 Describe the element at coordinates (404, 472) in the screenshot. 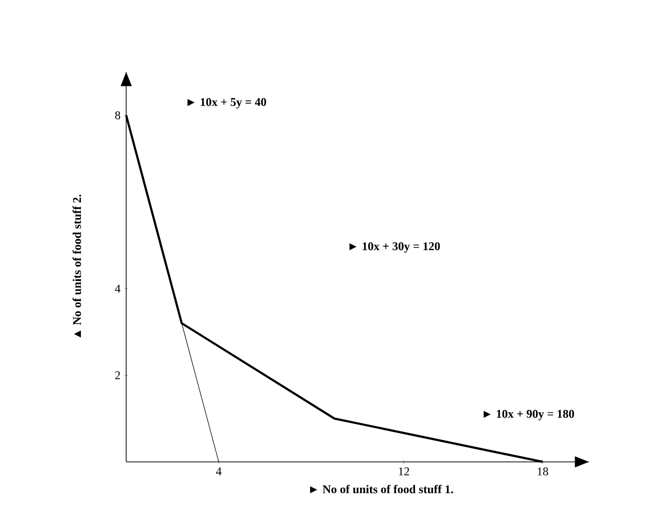

I see `x-tick-label: 12` at that location.